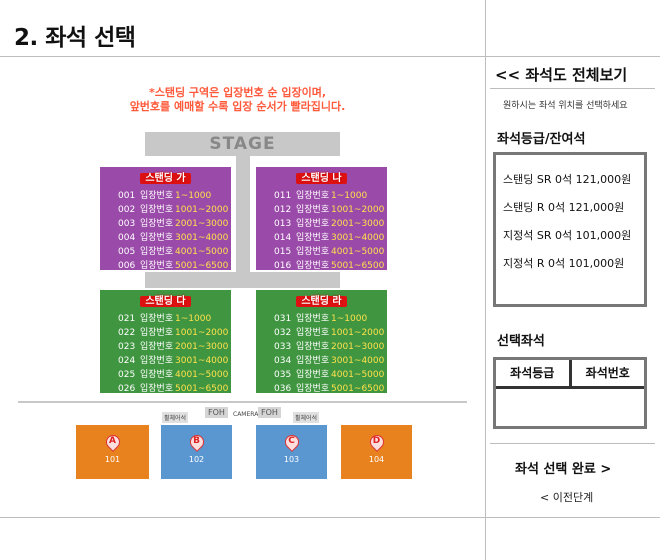 This screenshot has height=560, width=660. What do you see at coordinates (329, 210) in the screenshot?
I see `block-row: 012 입장번호 1001~2000` at bounding box center [329, 210].